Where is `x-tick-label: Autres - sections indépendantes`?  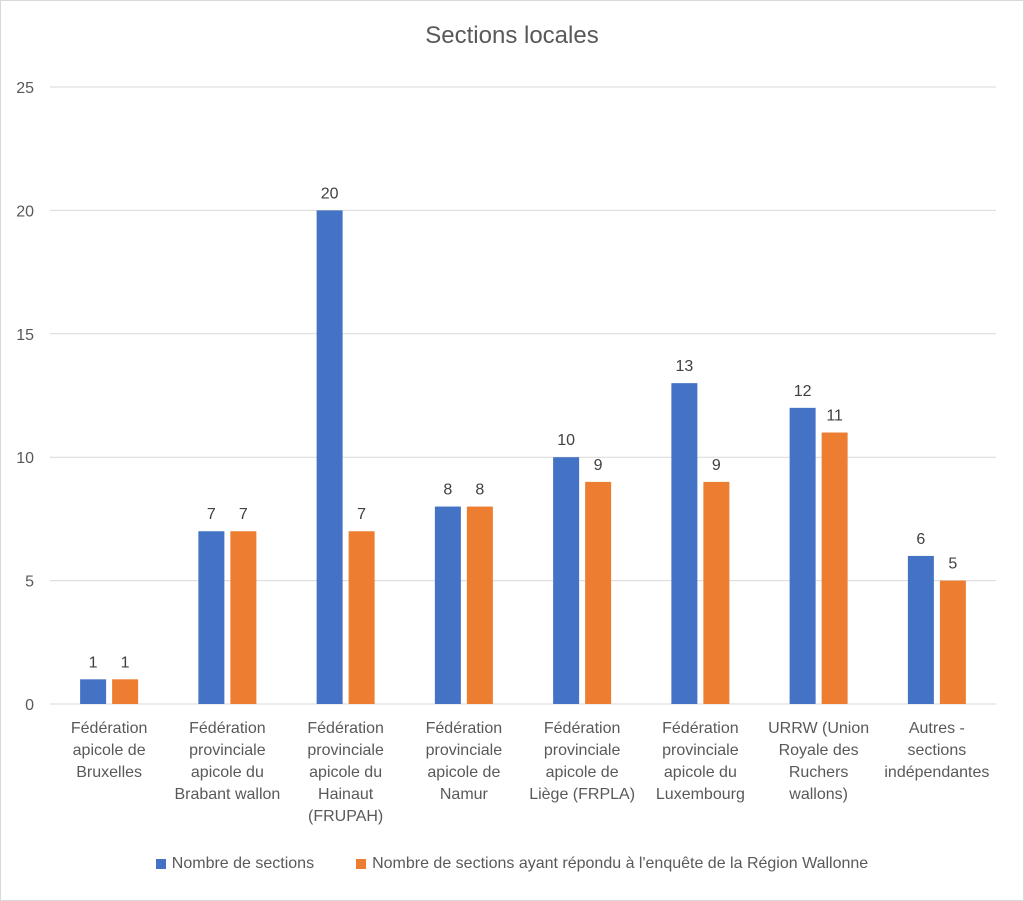 x-tick-label: Autres - sections indépendantes is located at coordinates (937, 750).